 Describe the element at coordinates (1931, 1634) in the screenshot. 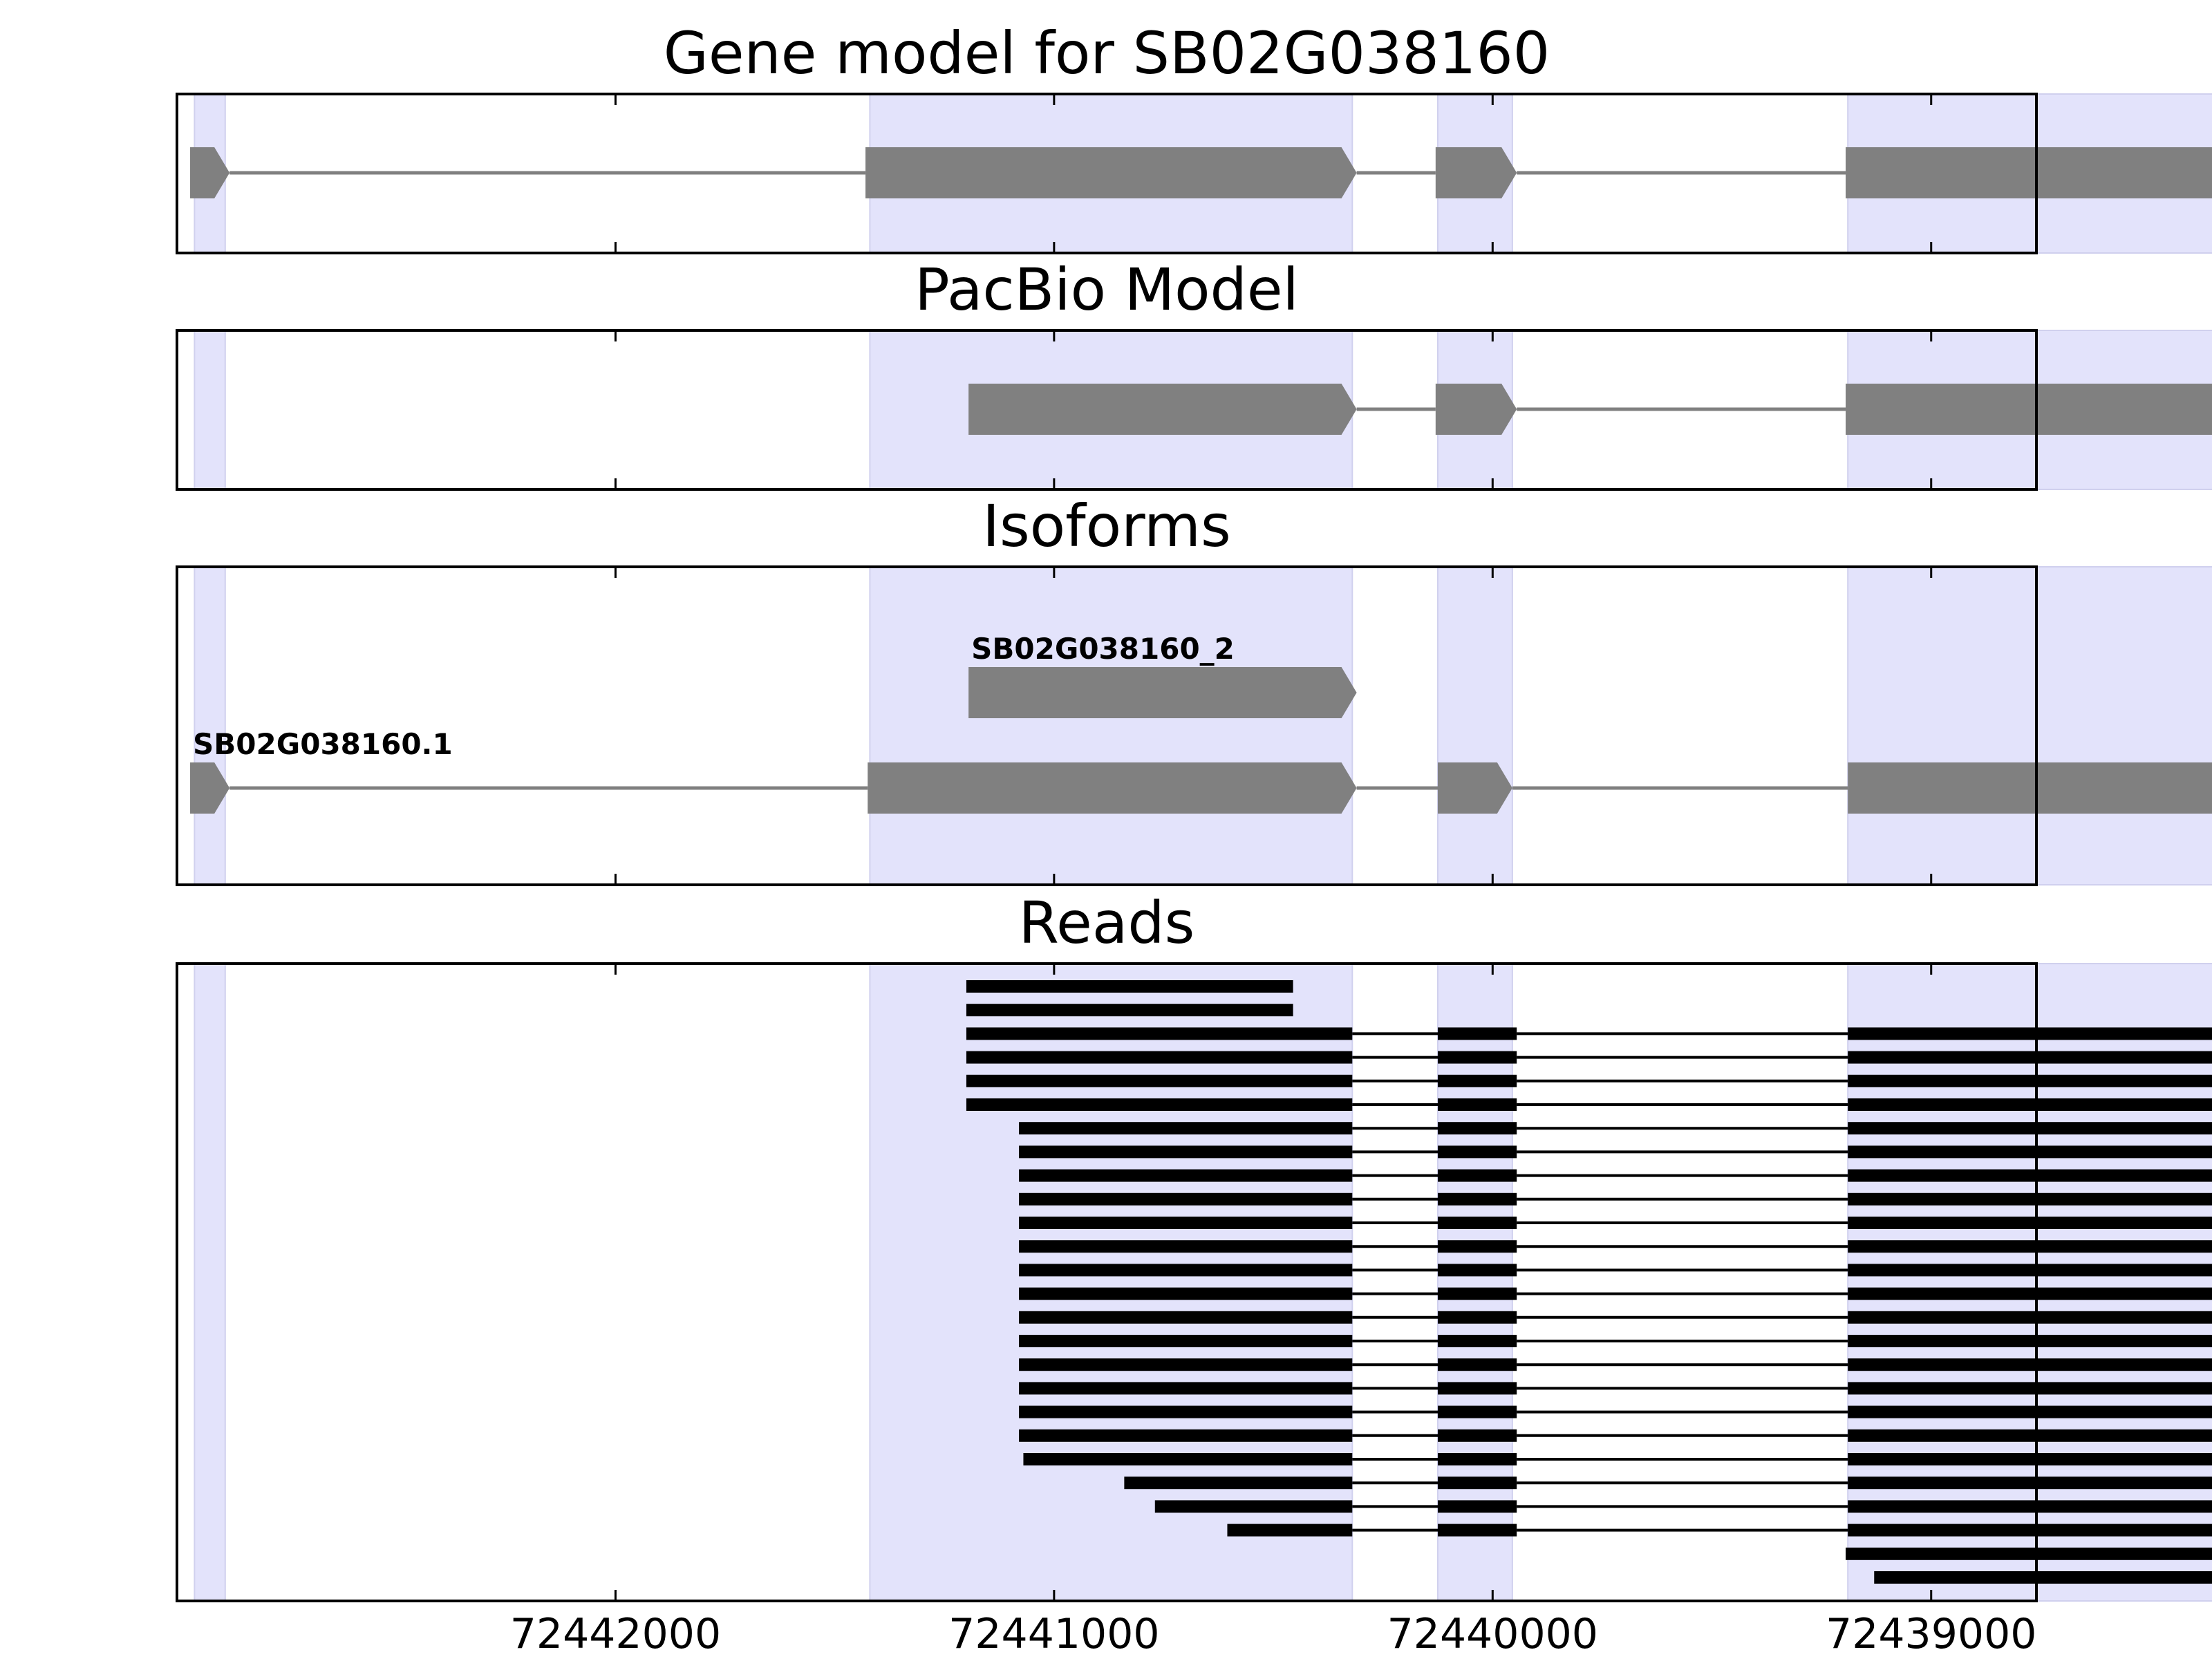

I see `x-tick-label: 72439000` at that location.